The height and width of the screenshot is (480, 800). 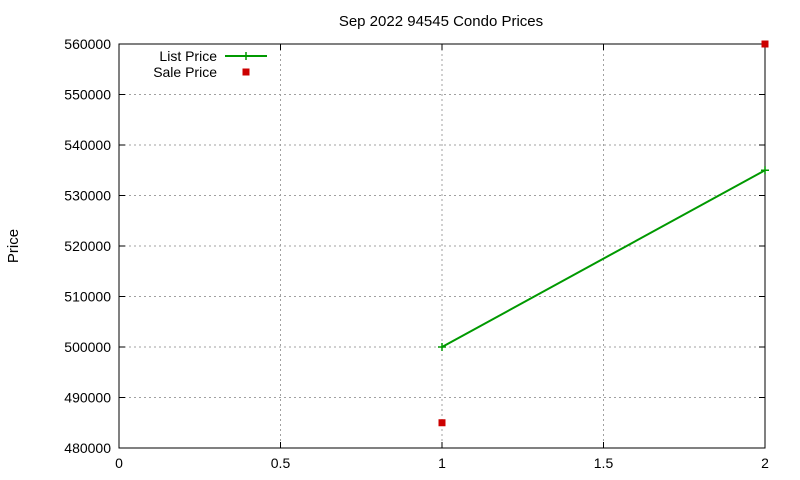 What do you see at coordinates (87, 246) in the screenshot?
I see `y-tick-label: 520000` at bounding box center [87, 246].